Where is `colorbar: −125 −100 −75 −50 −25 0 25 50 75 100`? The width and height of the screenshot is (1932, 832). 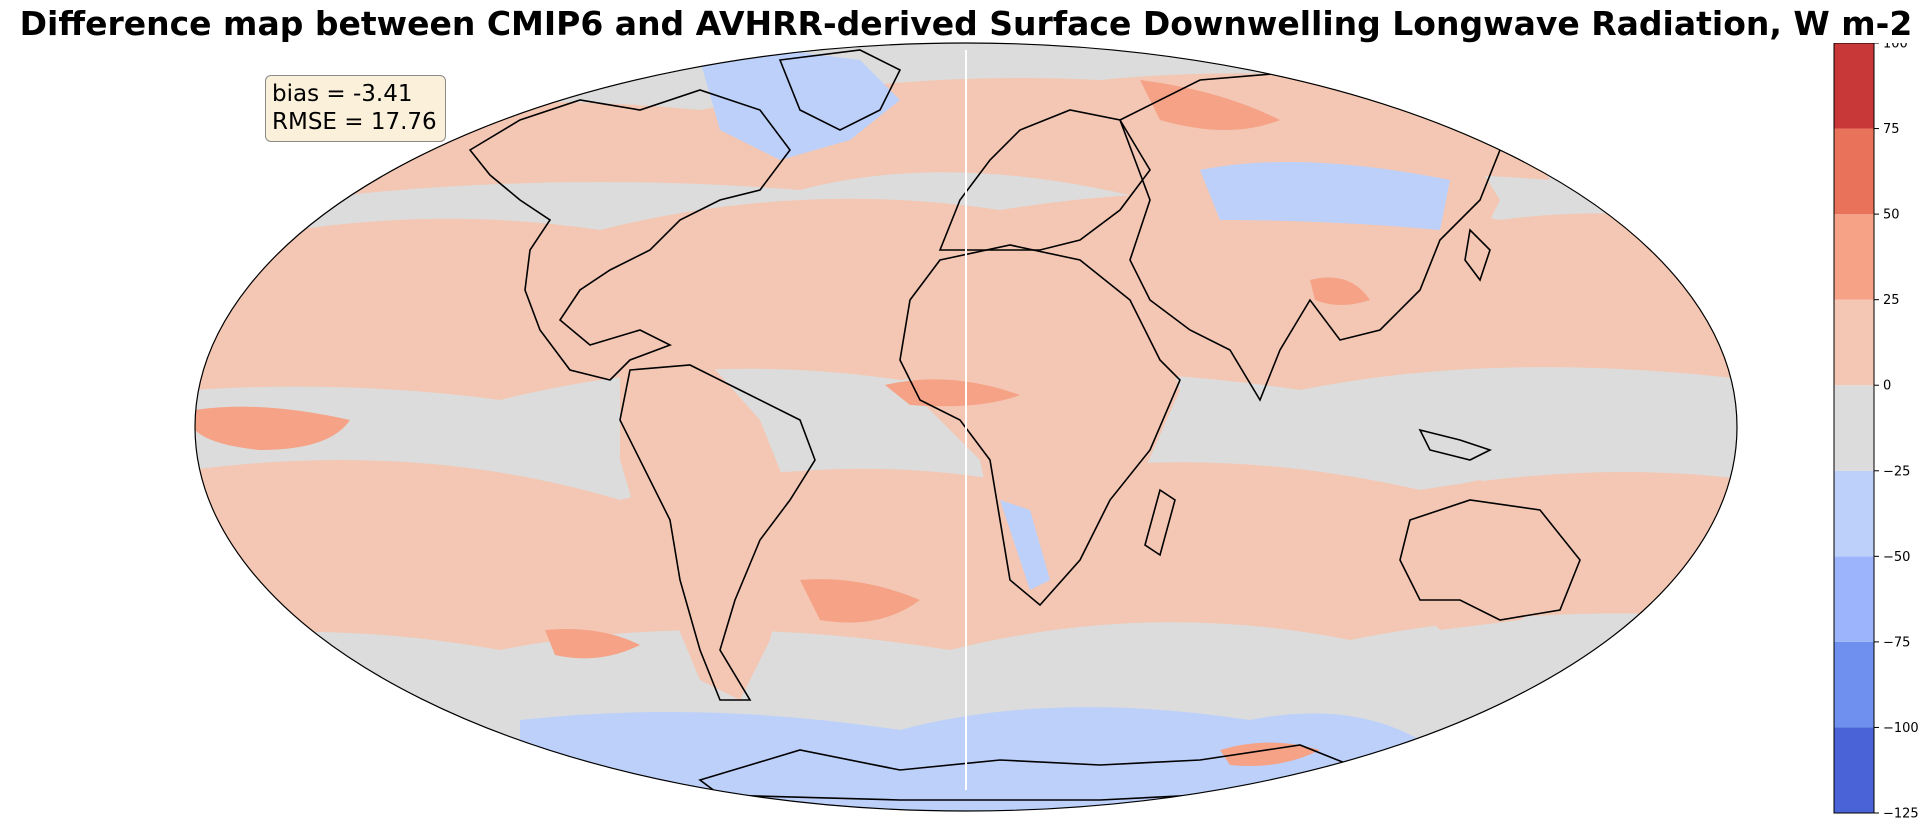 colorbar: −125 −100 −75 −50 −25 0 25 50 75 100 is located at coordinates (1876, 432).